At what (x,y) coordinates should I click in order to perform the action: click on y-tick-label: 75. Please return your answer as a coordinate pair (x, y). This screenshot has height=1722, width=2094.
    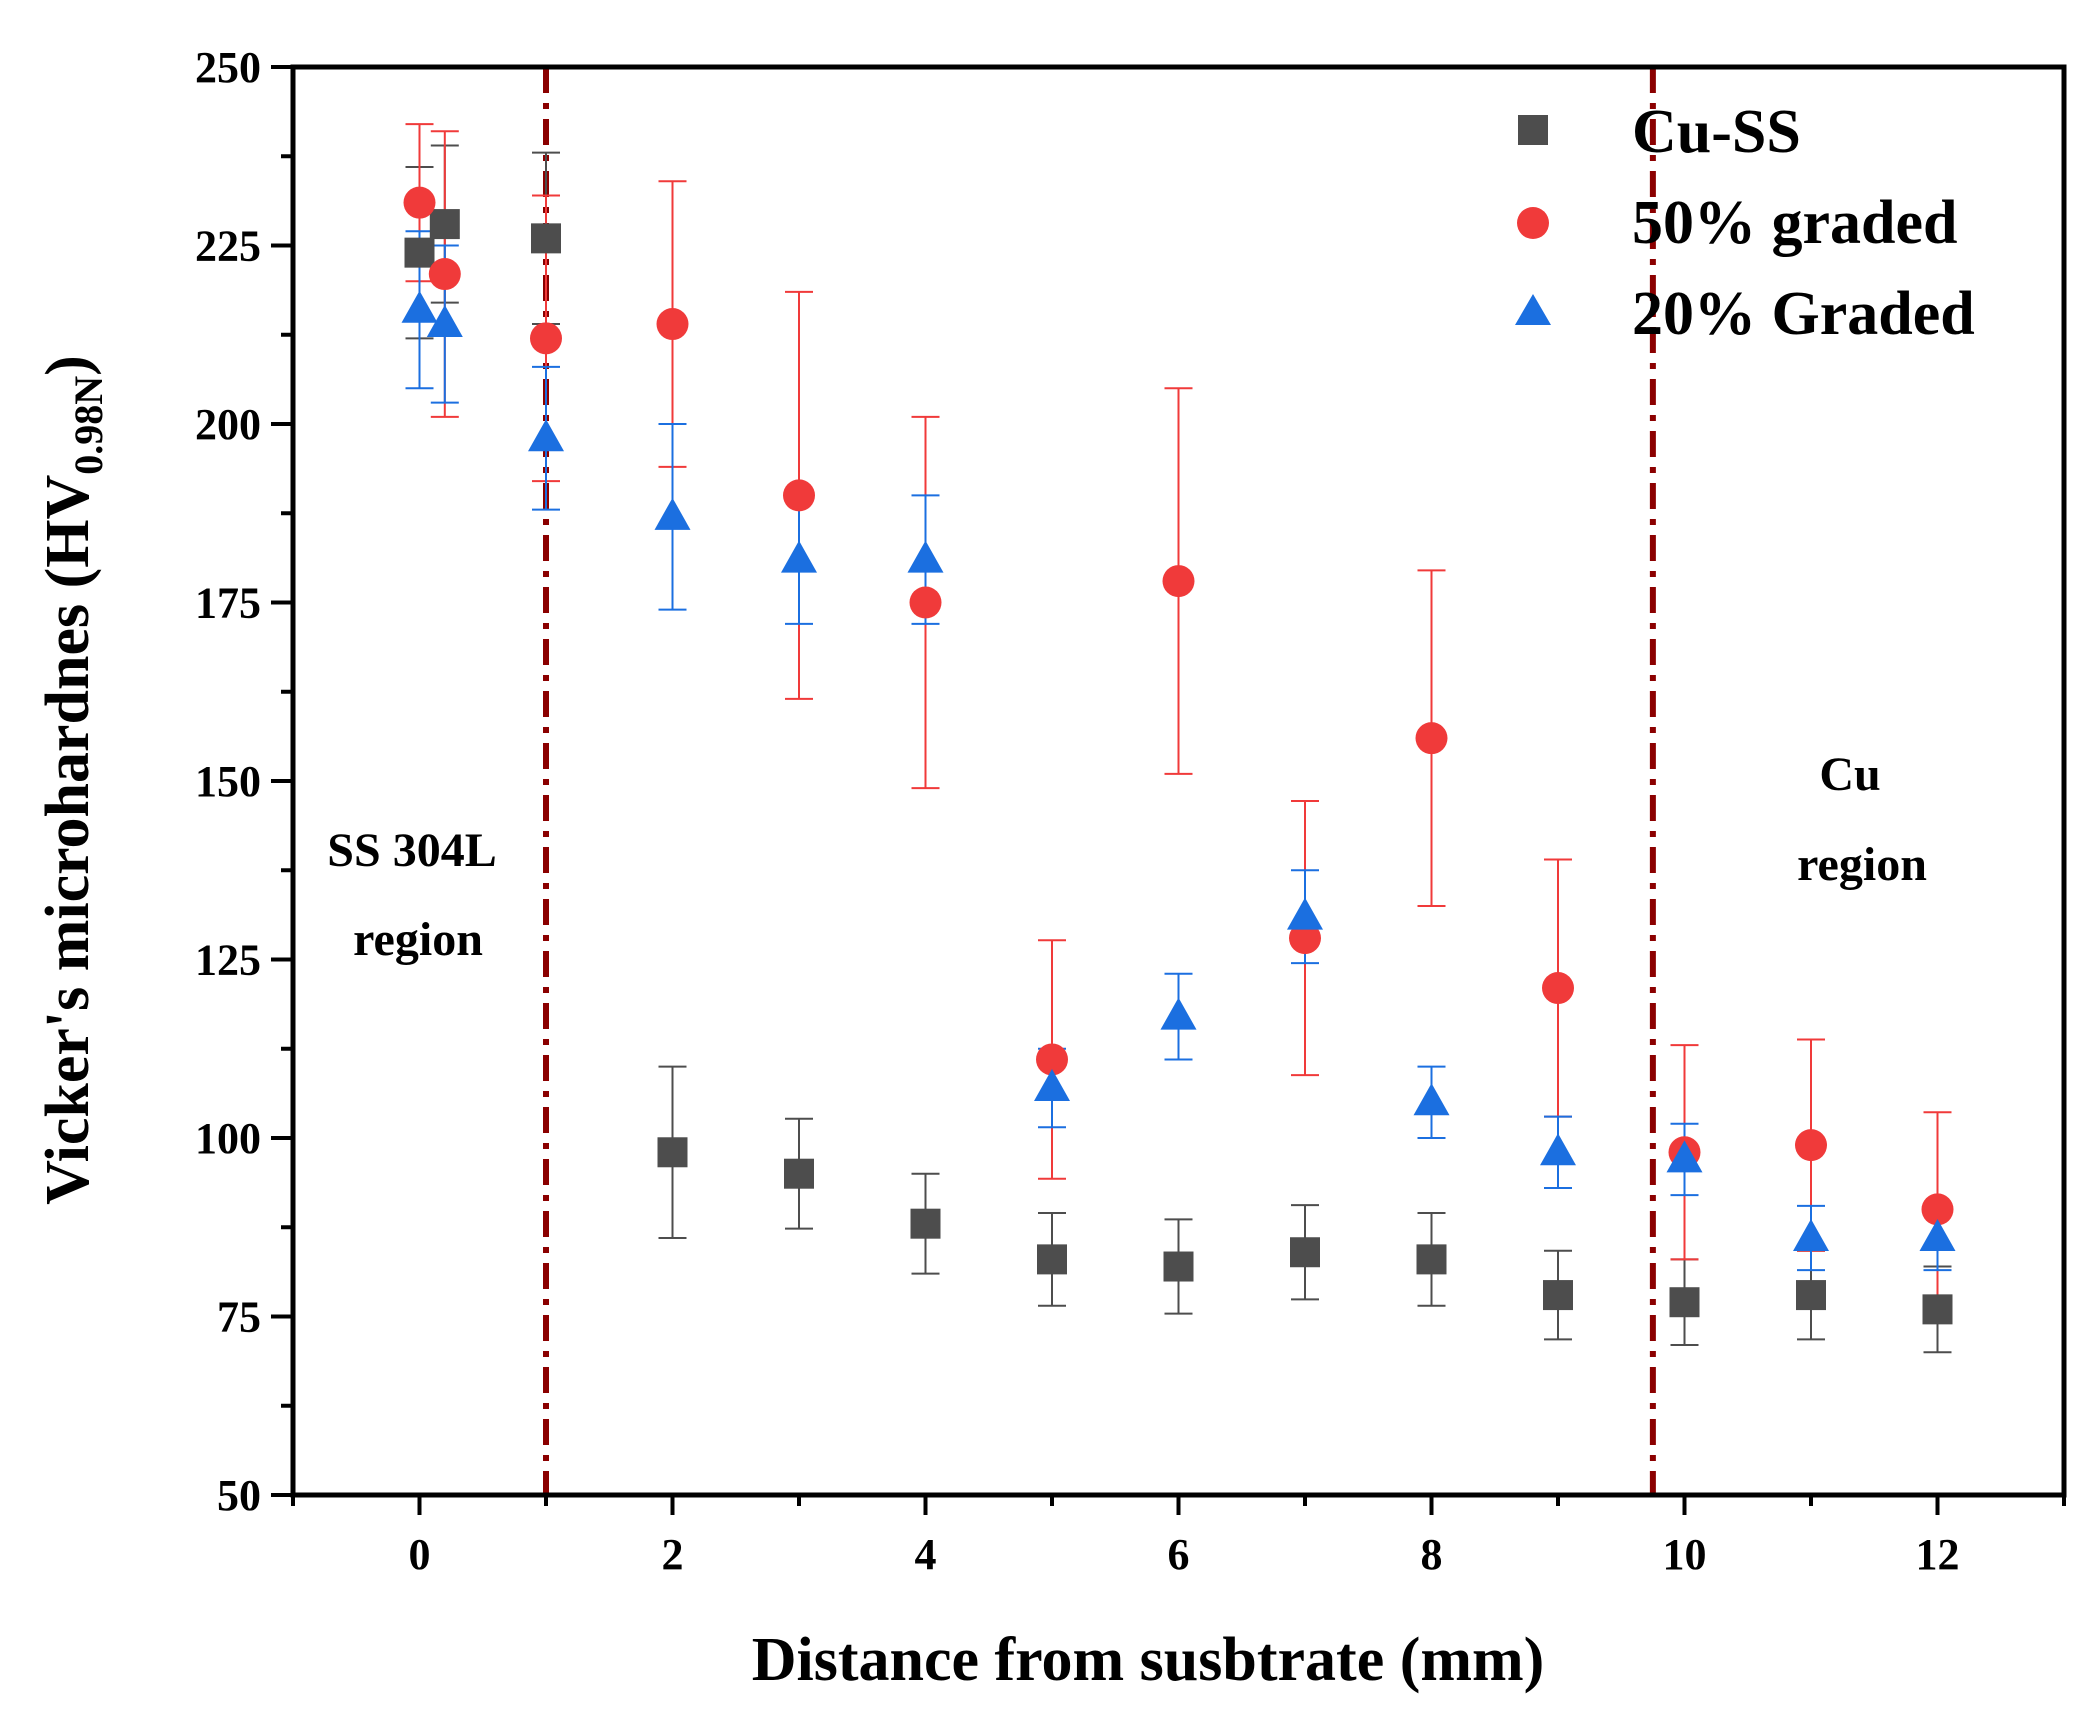
    Looking at the image, I should click on (239, 1317).